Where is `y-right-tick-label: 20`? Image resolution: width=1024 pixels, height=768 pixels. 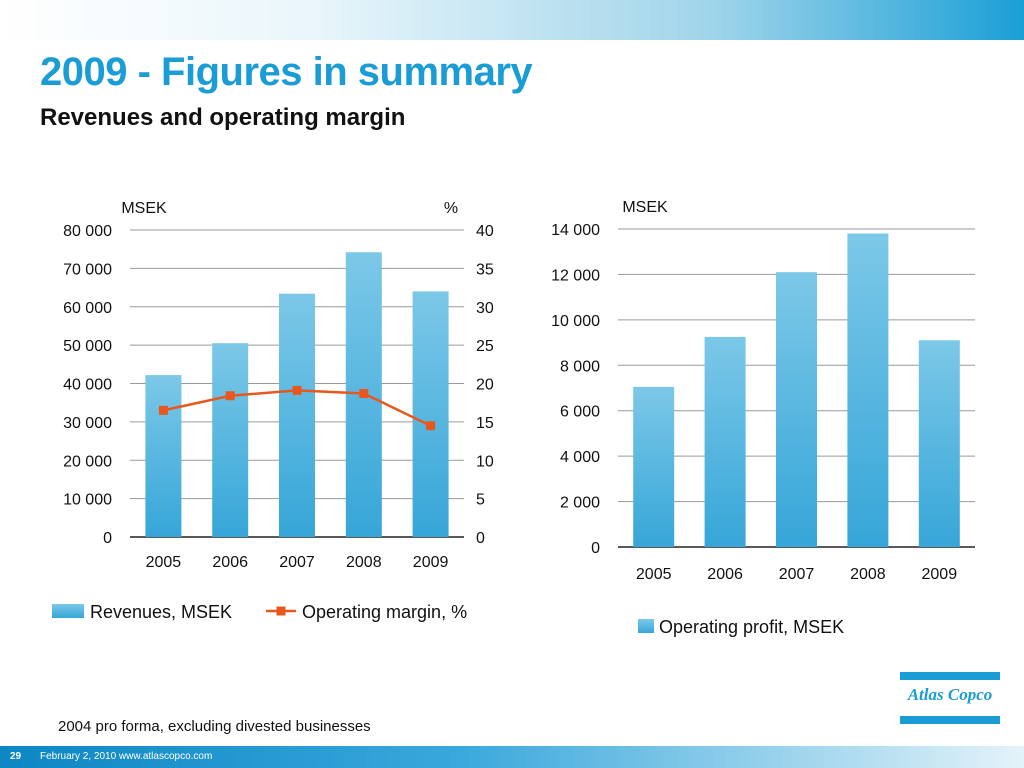 y-right-tick-label: 20 is located at coordinates (485, 385).